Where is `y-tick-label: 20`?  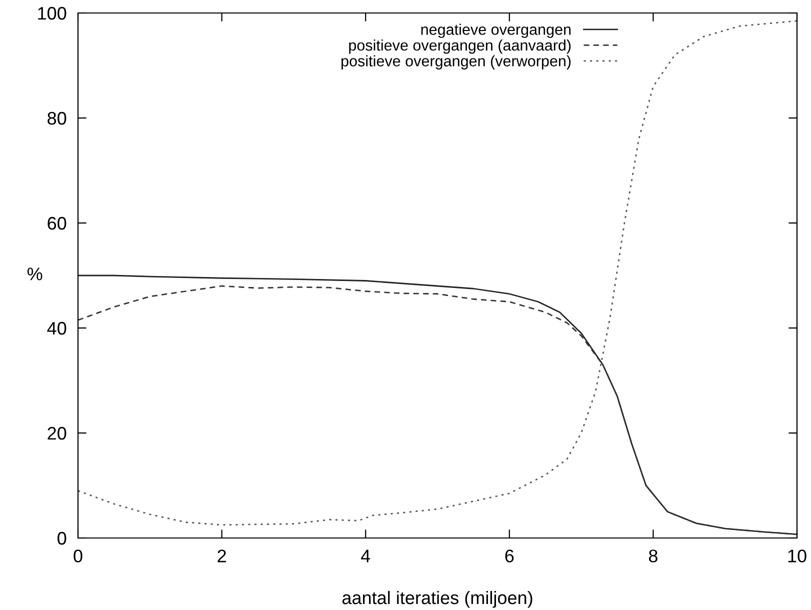
y-tick-label: 20 is located at coordinates (57, 433).